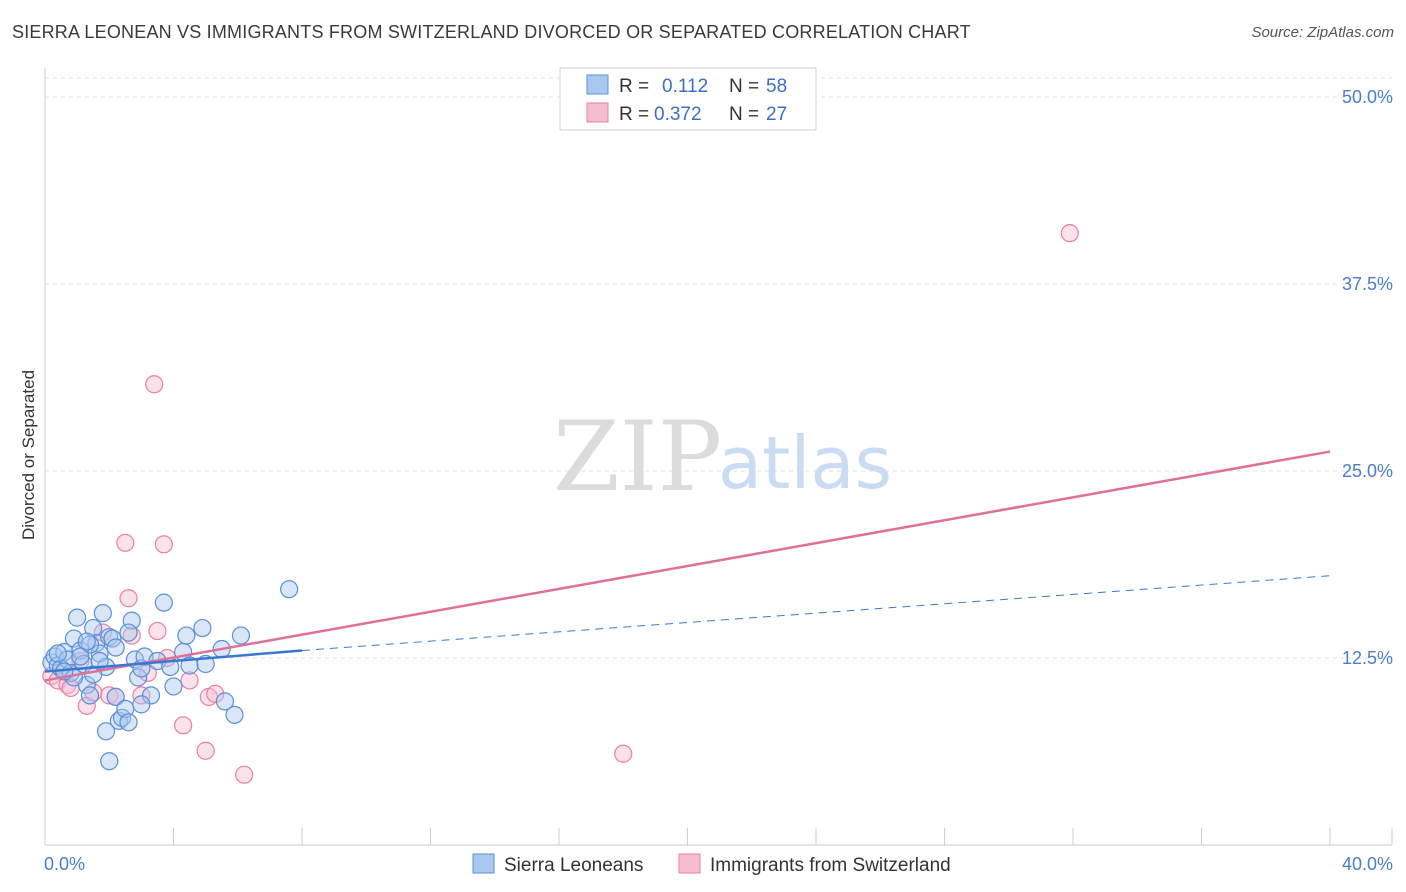  What do you see at coordinates (1367, 658) in the screenshot?
I see `y-tick-label-0: 12.5%` at bounding box center [1367, 658].